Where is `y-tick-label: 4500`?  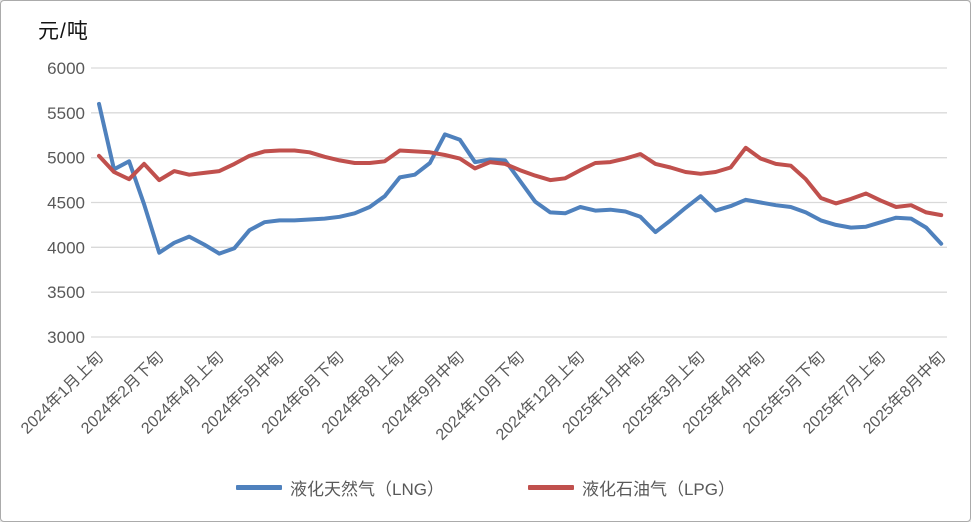
y-tick-label: 4500 is located at coordinates (66, 203).